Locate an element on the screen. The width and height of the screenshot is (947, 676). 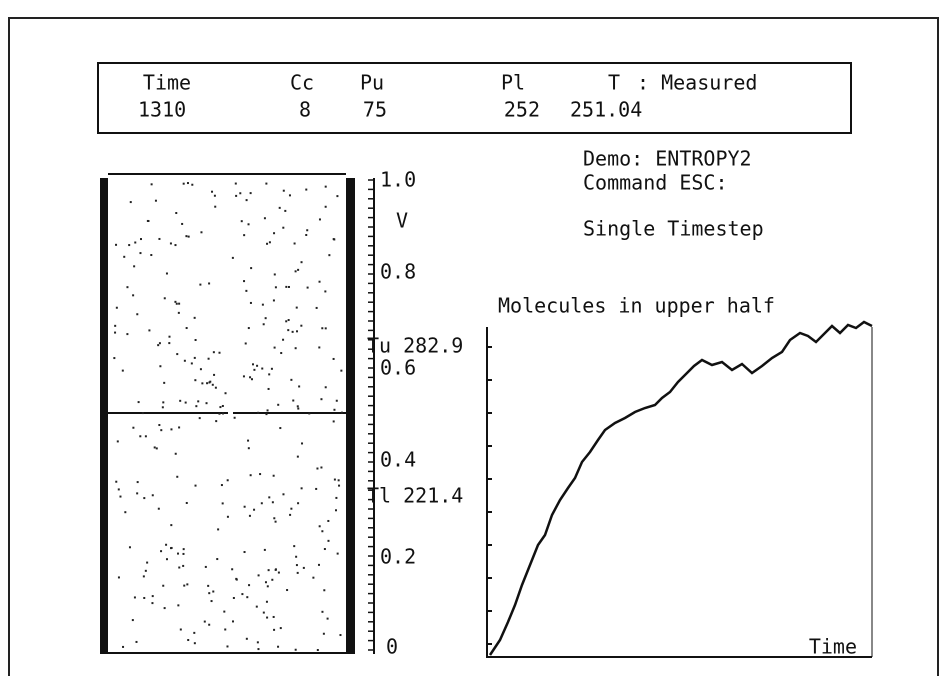
scale-label: 0 is located at coordinates (392, 647).